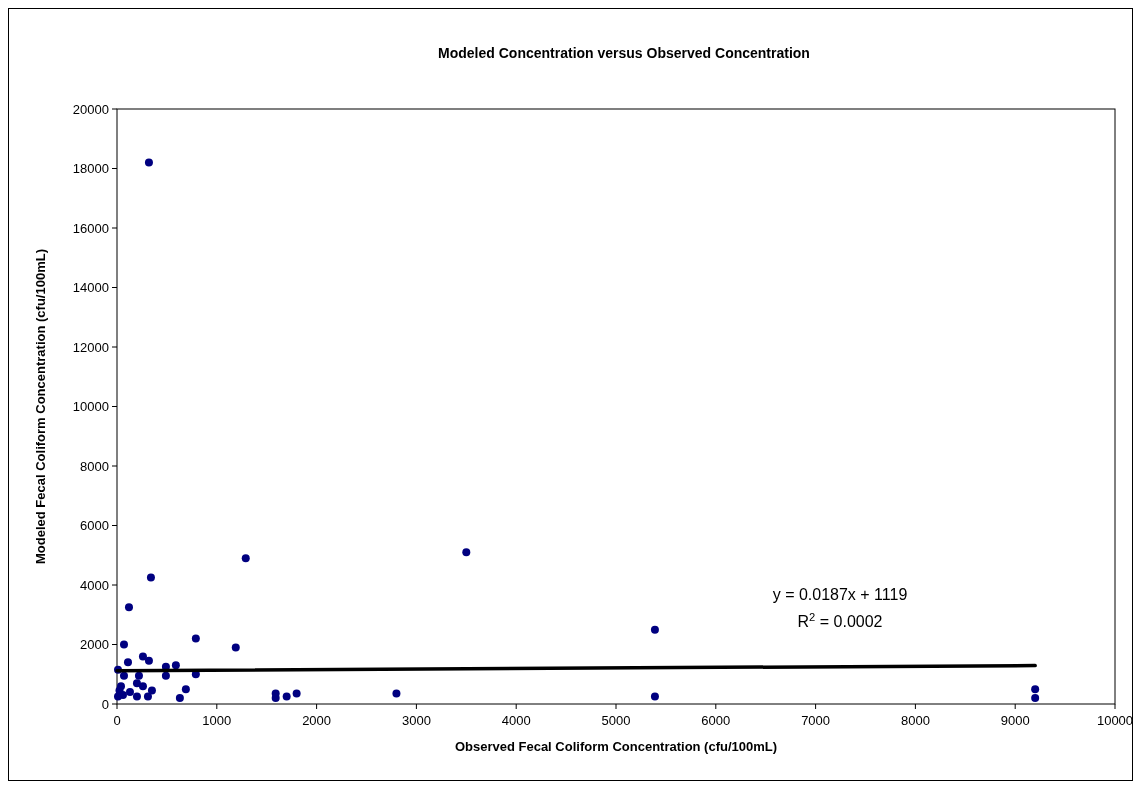 The image size is (1141, 789). What do you see at coordinates (840, 594) in the screenshot?
I see `annotation: y = 0.0187x + 1119` at bounding box center [840, 594].